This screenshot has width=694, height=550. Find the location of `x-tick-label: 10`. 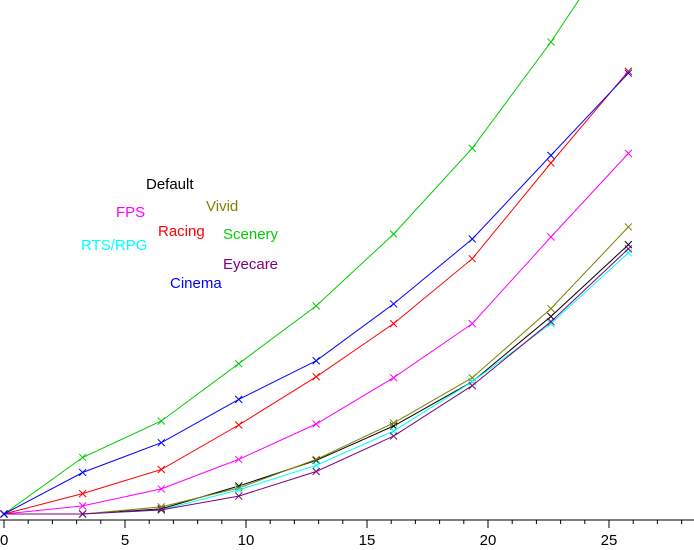

x-tick-label: 10 is located at coordinates (246, 540).